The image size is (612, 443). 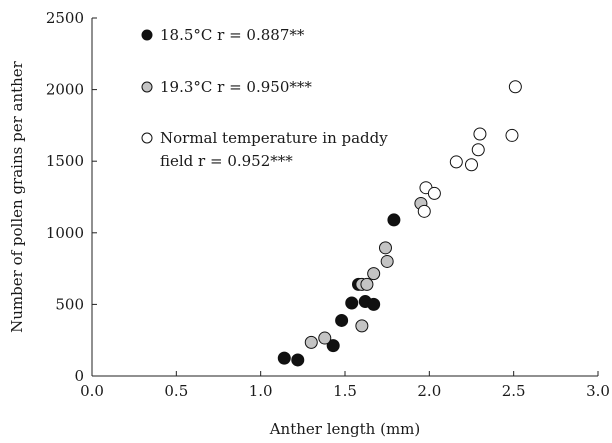 What do you see at coordinates (236, 87) in the screenshot?
I see `legend-label-series-2: 19.3°C r = 0.950***` at bounding box center [236, 87].